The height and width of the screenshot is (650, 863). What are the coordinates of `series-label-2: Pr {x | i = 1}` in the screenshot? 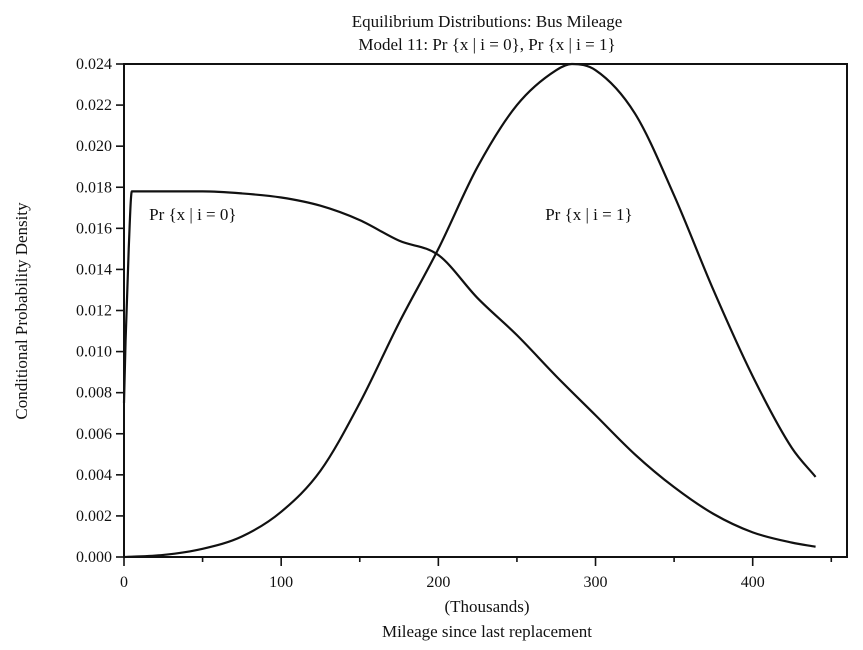 It's located at (588, 214).